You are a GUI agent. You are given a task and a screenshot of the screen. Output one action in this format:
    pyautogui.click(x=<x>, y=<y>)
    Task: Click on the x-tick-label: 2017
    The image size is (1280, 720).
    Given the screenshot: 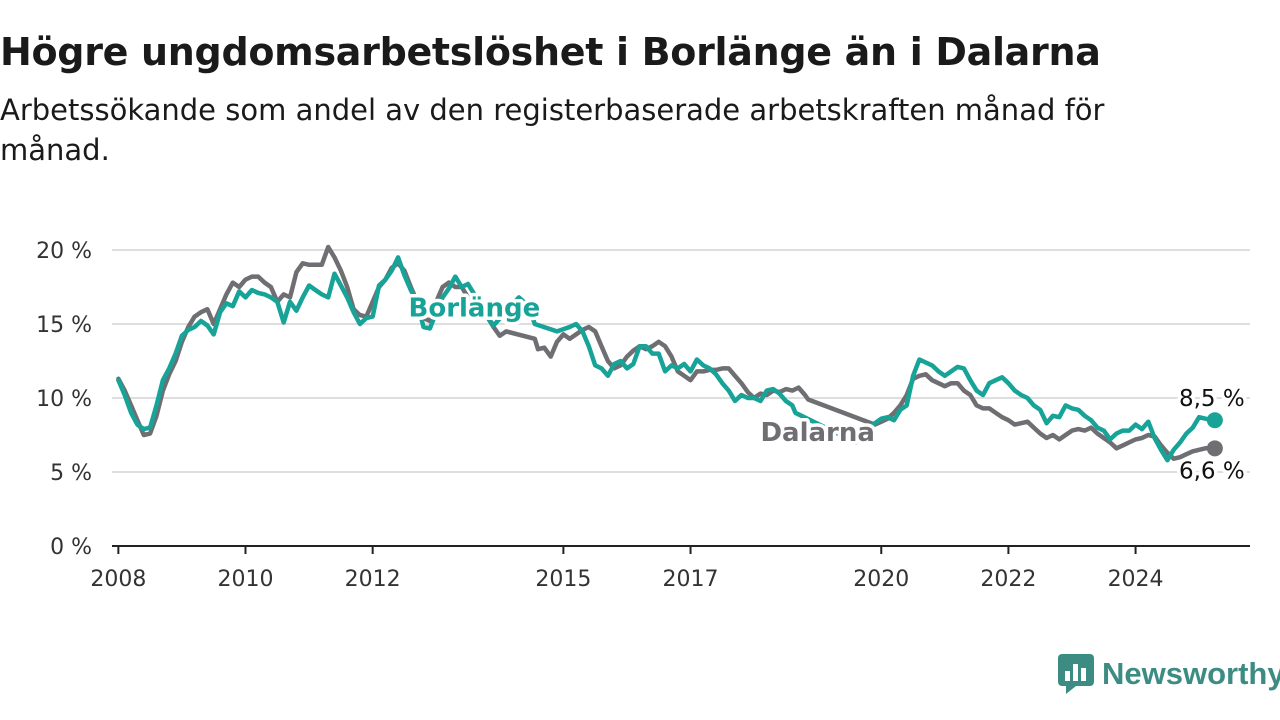 What is the action you would take?
    pyautogui.click(x=691, y=579)
    